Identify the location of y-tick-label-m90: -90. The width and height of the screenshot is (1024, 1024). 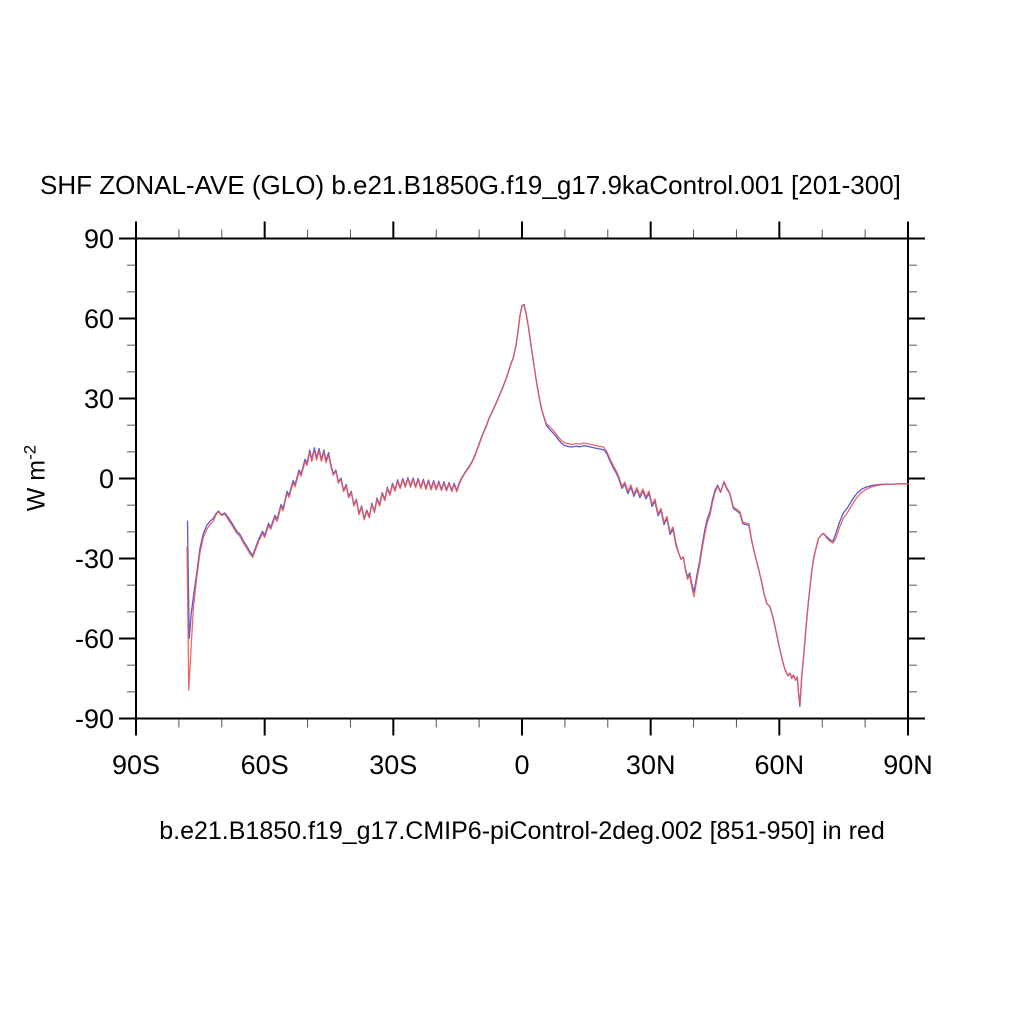
(94, 718).